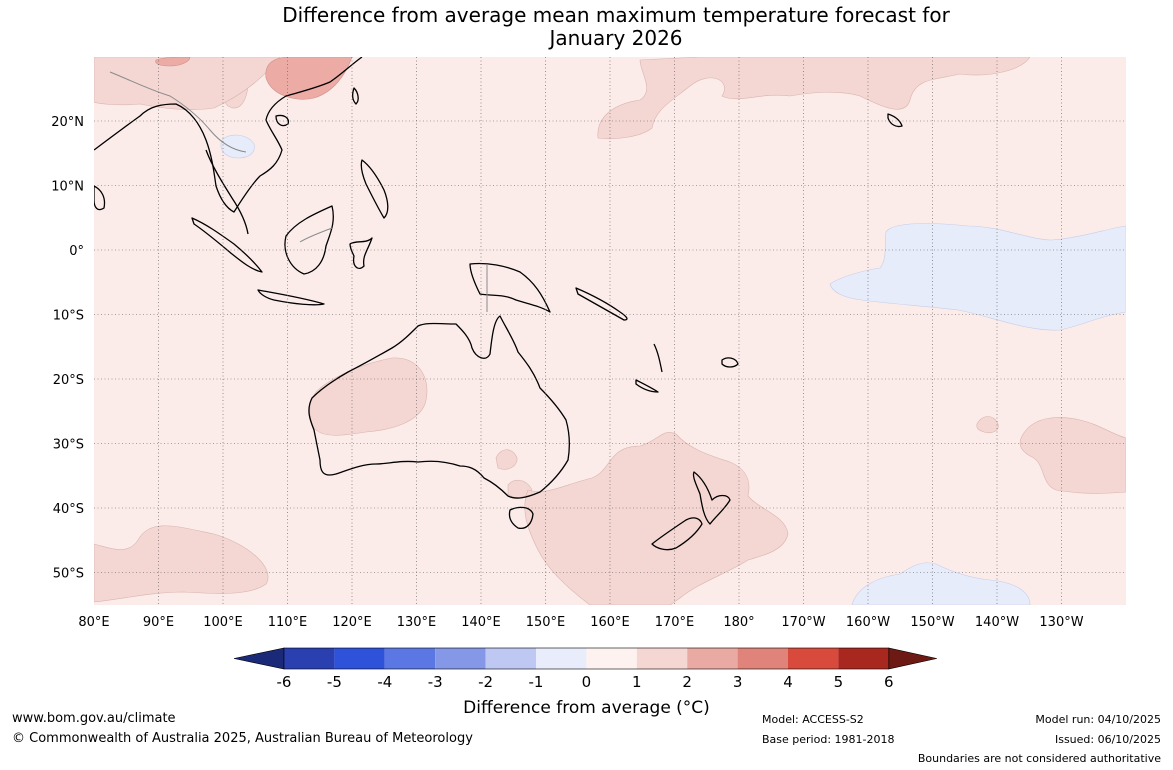  What do you see at coordinates (481, 622) in the screenshot?
I see `longitude-label: 140°E` at bounding box center [481, 622].